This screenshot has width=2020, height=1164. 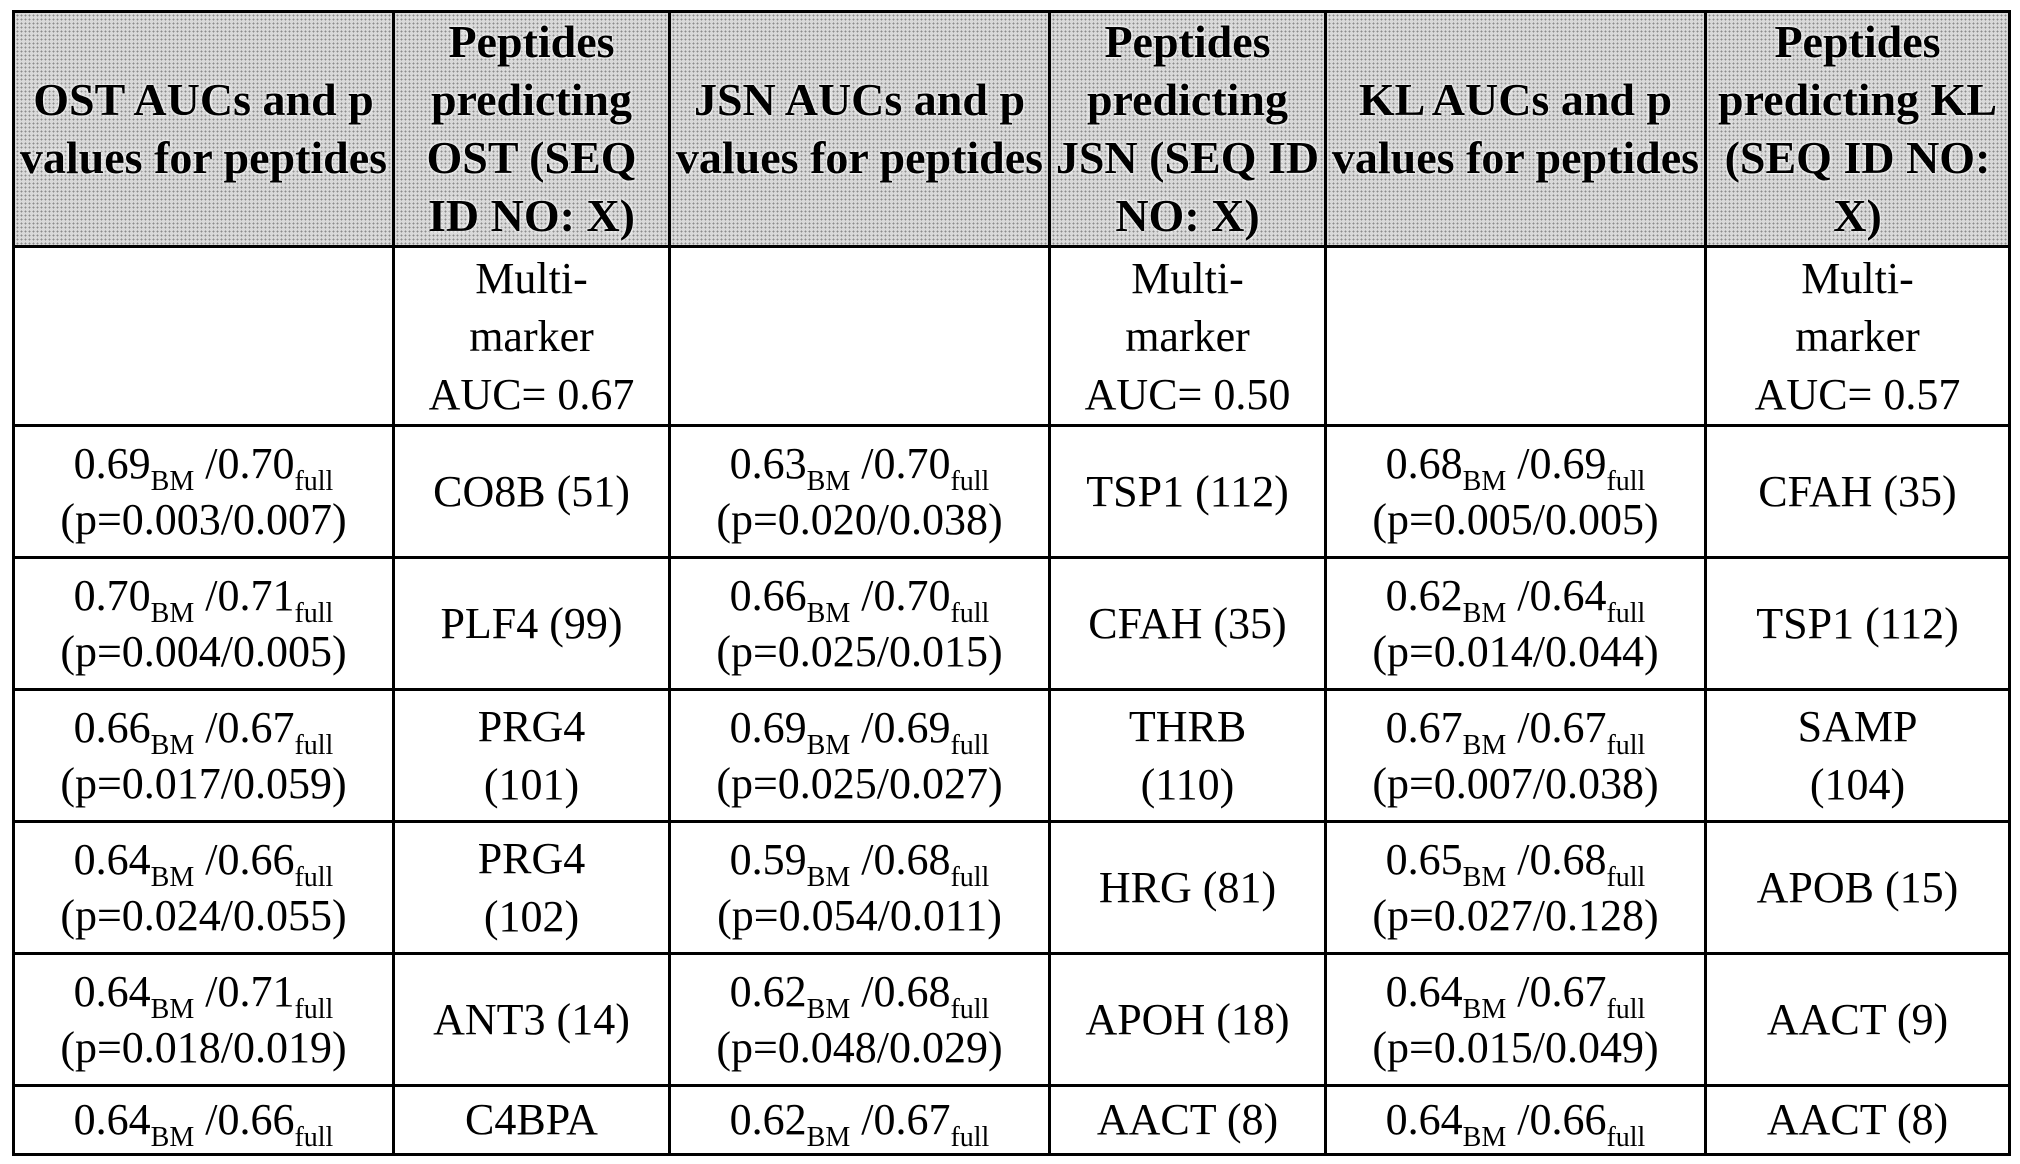 I want to click on jsn-auc-cell: 0.69BM /0.69full(p=0.025/0.027), so click(x=860, y=756).